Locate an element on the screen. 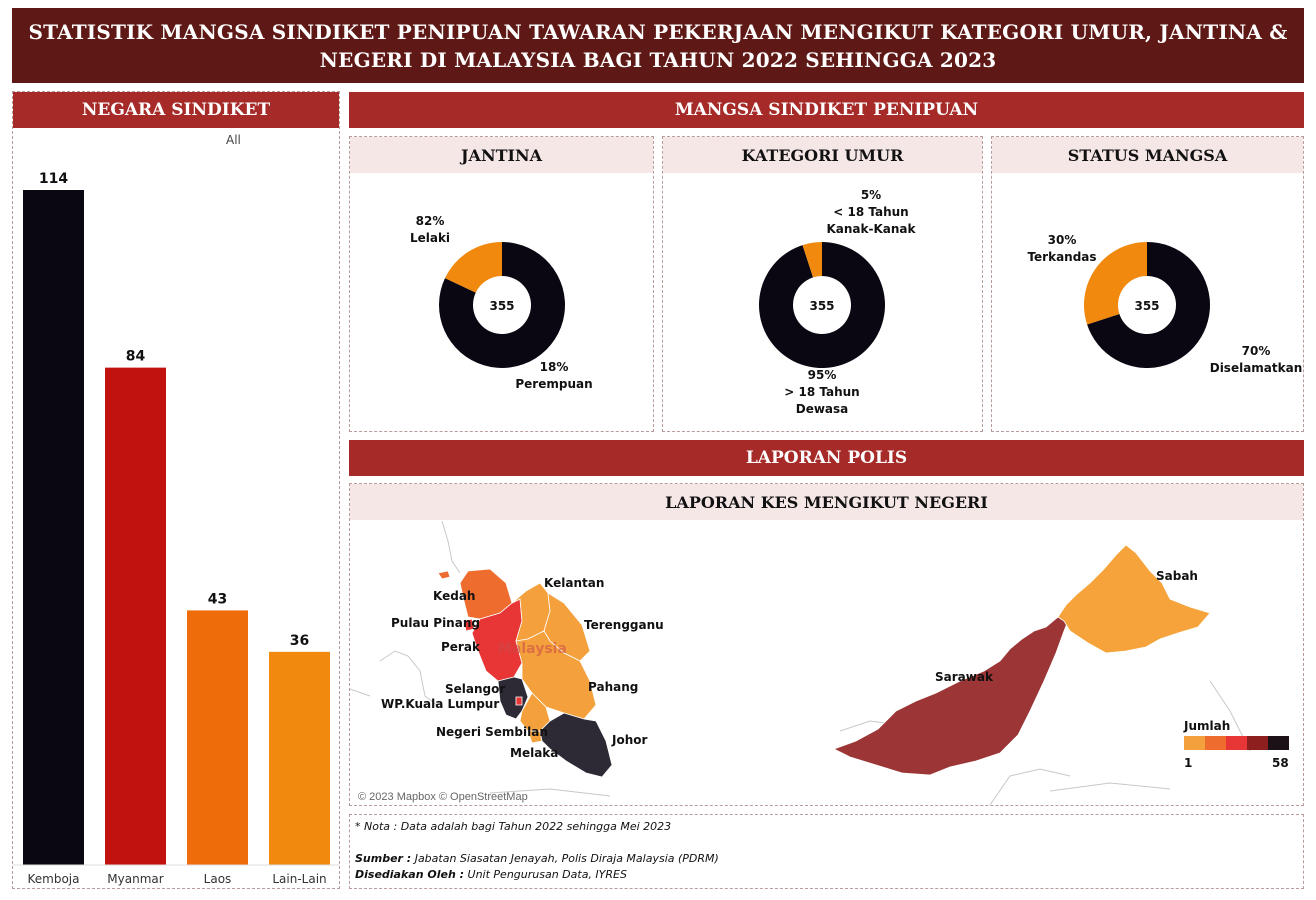 The width and height of the screenshot is (1316, 900). donut-slice-diselamatkan is located at coordinates (1148, 305).